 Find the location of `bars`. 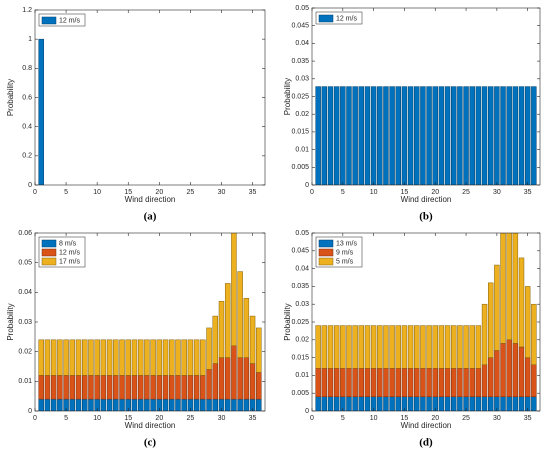

bars is located at coordinates (426, 135).